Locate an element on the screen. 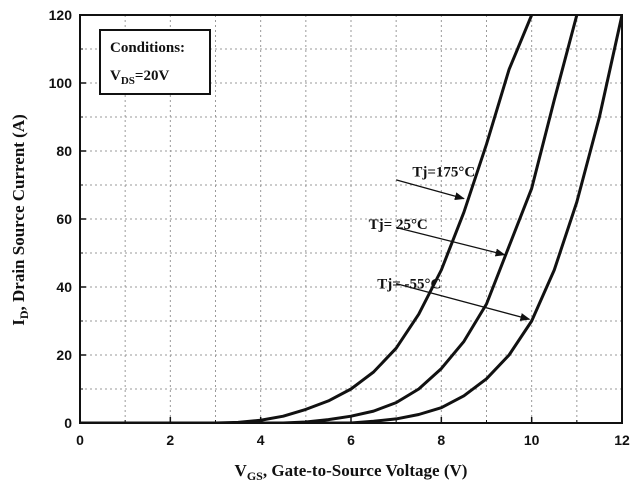  y-tick-labels: 0 20 40 60 80 100 120 is located at coordinates (61, 219).